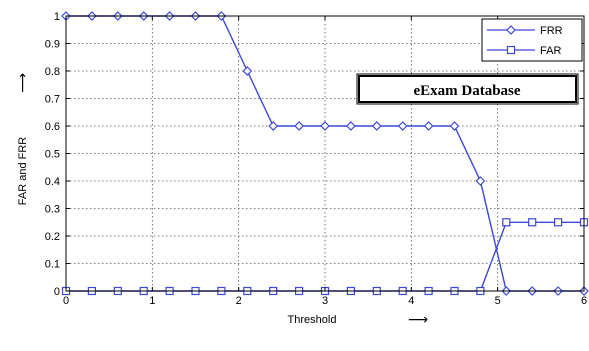 The image size is (589, 351). I want to click on legend-frr-label: FRR, so click(551, 31).